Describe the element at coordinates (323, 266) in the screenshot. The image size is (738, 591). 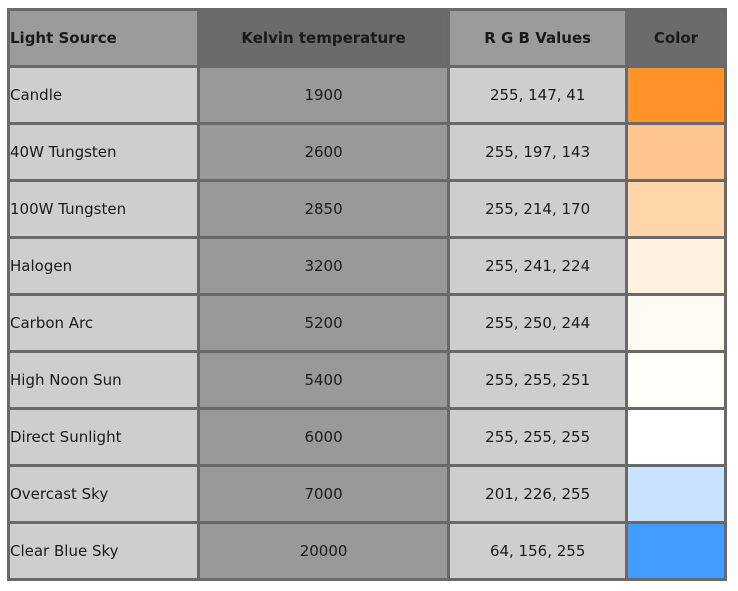
I see `kelvin-cell: 3200` at that location.